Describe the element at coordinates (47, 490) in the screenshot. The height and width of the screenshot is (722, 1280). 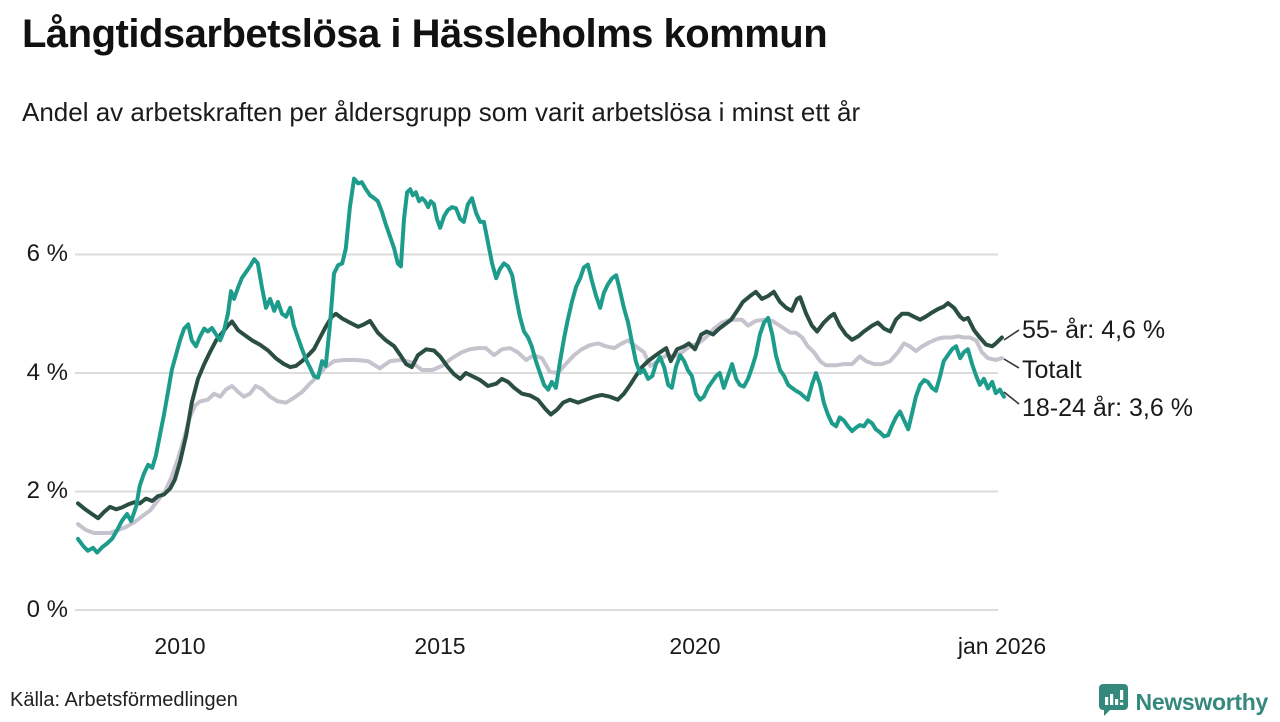
I see `y-tick-2: 2 %` at that location.